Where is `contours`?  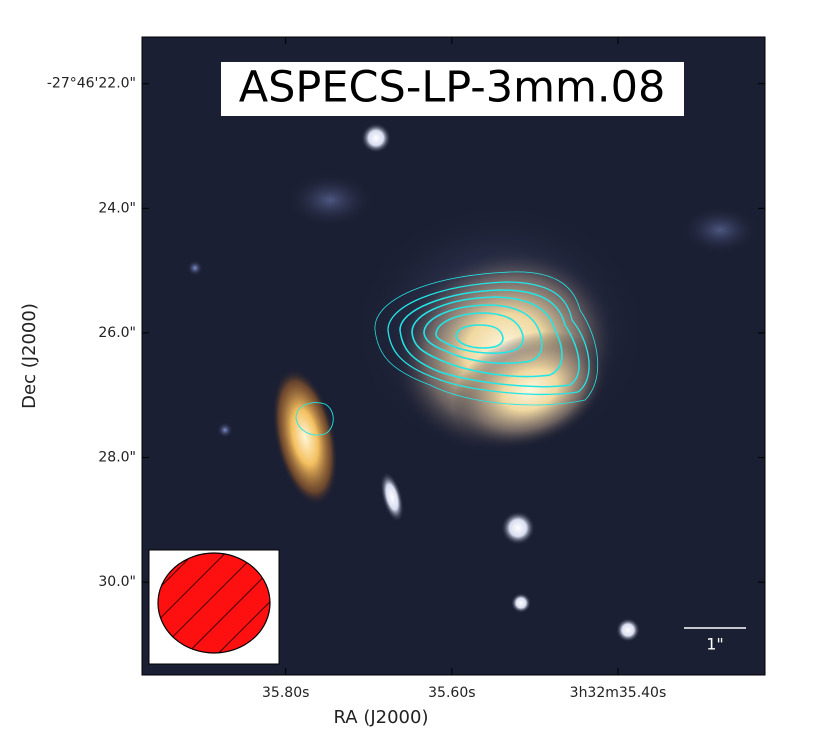
contours is located at coordinates (447, 353).